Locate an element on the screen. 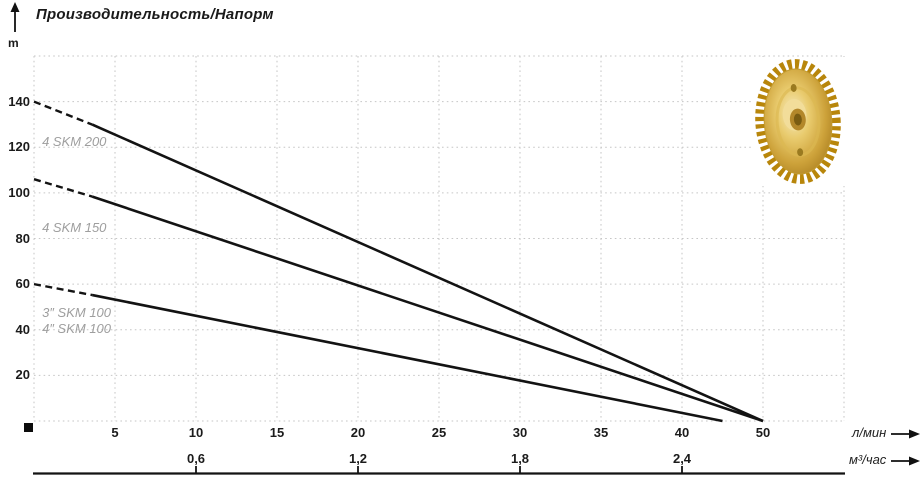  y-axis-unit-label: m is located at coordinates (13, 43).